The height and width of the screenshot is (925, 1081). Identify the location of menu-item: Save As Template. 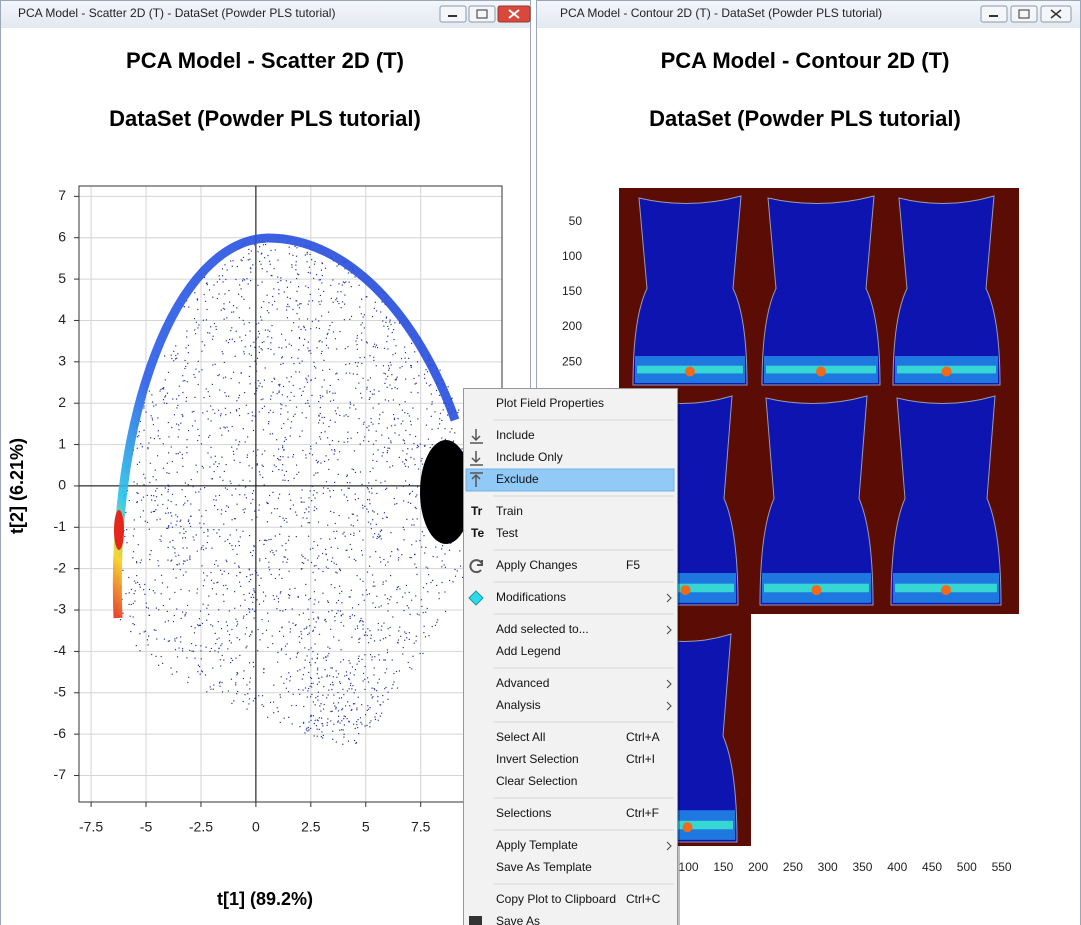
(544, 867).